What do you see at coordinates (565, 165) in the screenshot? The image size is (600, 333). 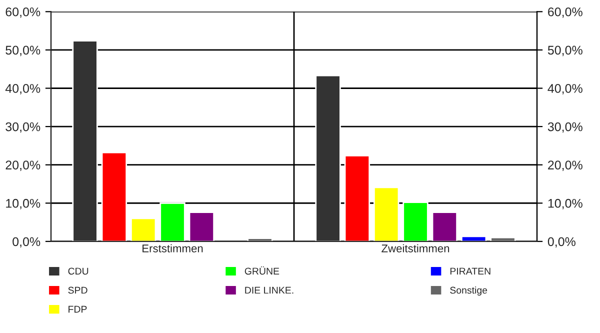 I see `y2-tick-label: 20,0%` at bounding box center [565, 165].